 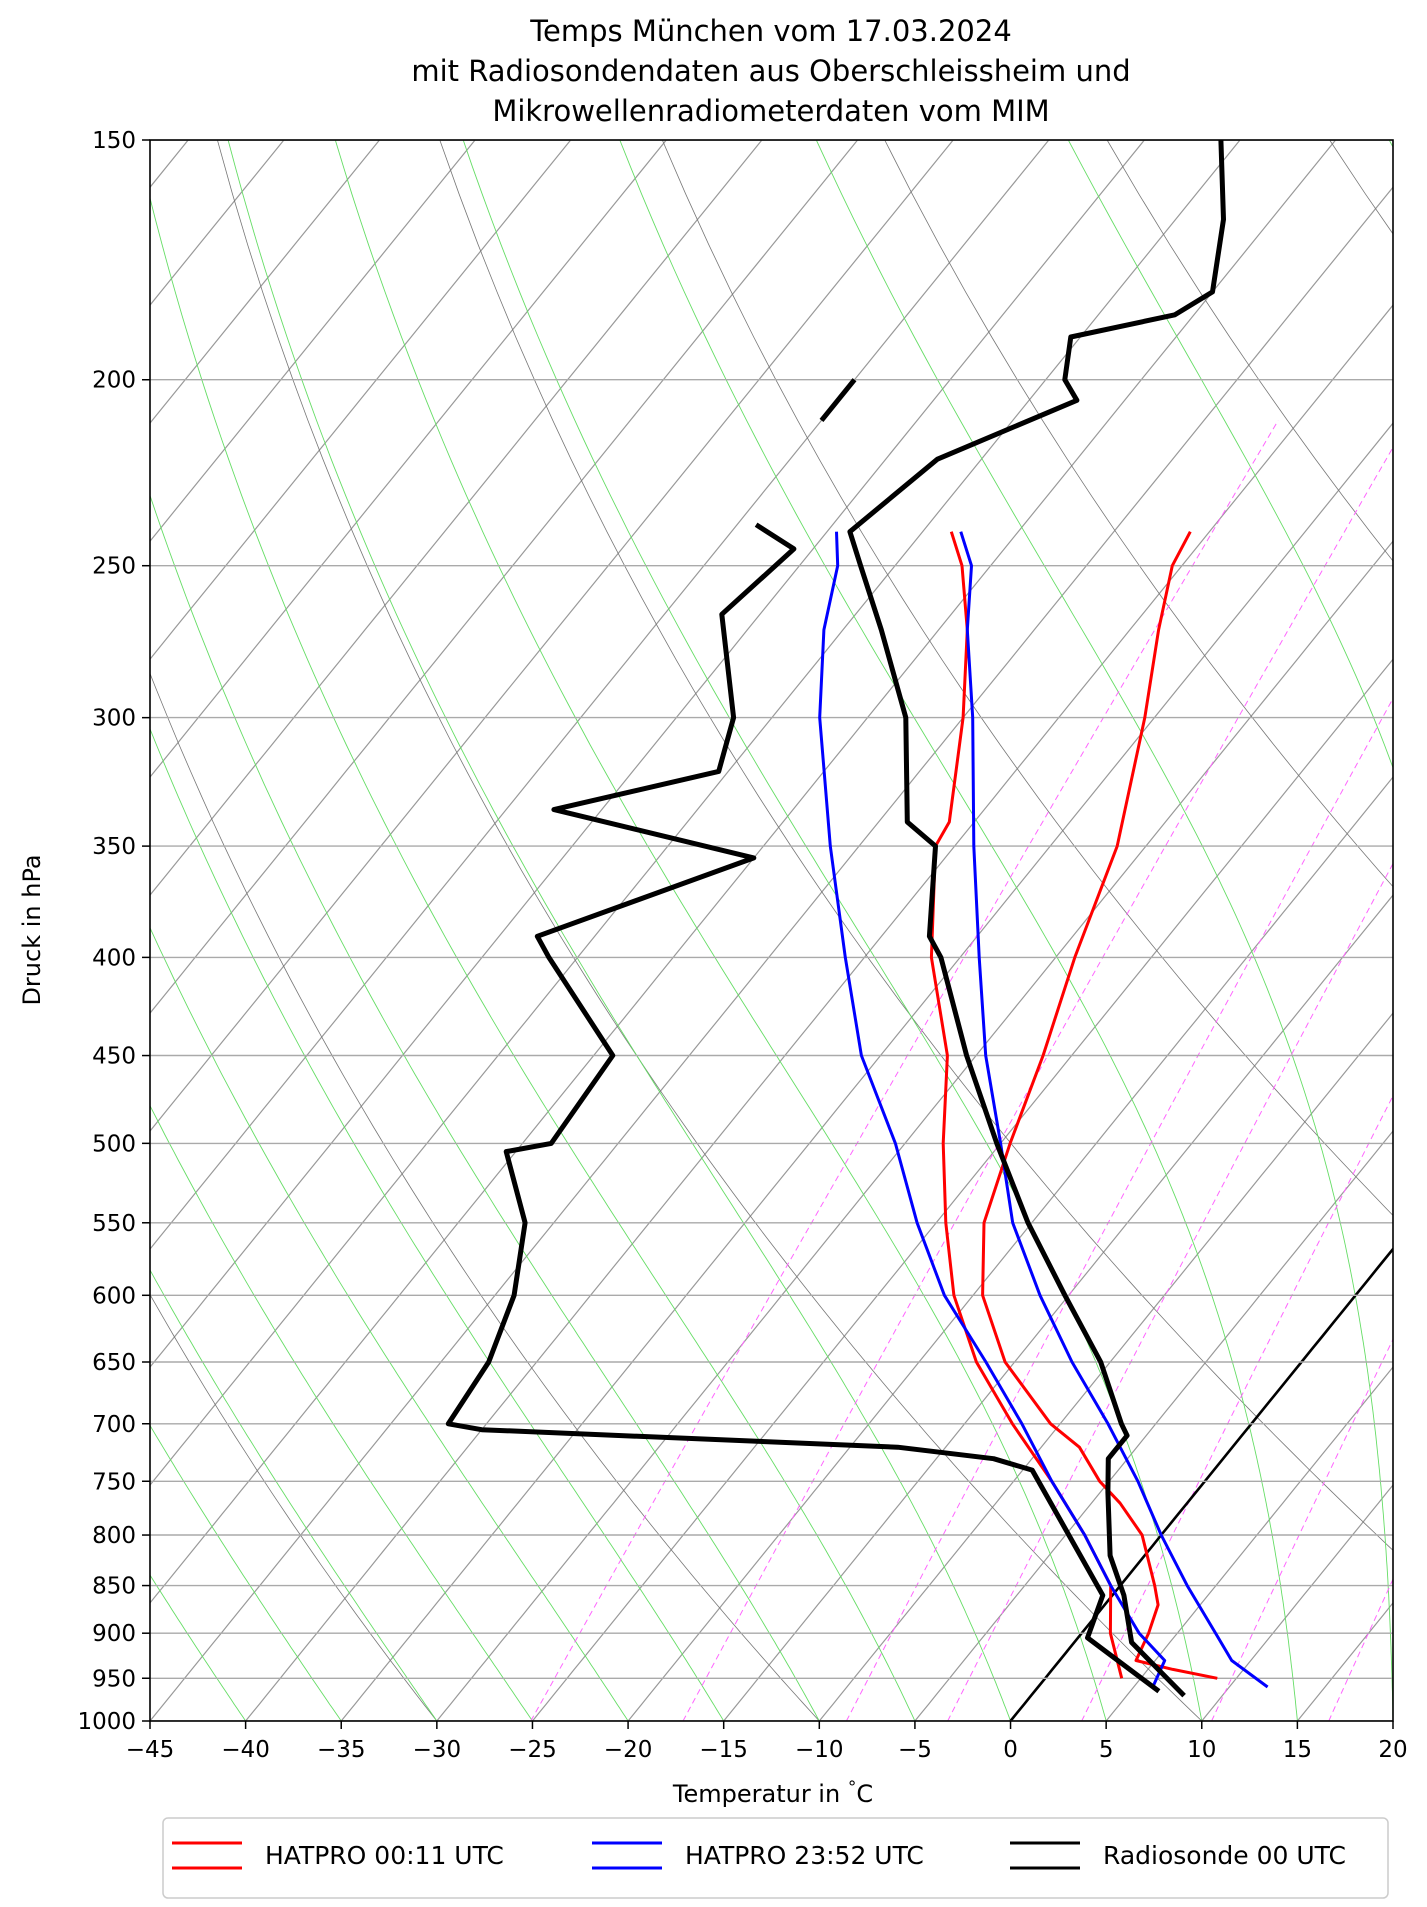 What do you see at coordinates (114, 1224) in the screenshot?
I see `y-tick-label: 550` at bounding box center [114, 1224].